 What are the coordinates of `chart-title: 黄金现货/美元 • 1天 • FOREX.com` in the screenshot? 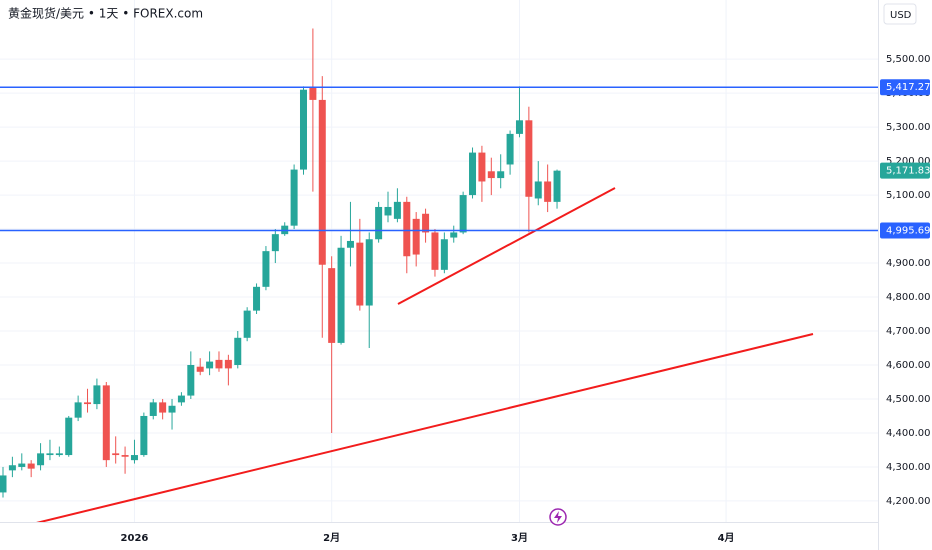 It's located at (105, 13).